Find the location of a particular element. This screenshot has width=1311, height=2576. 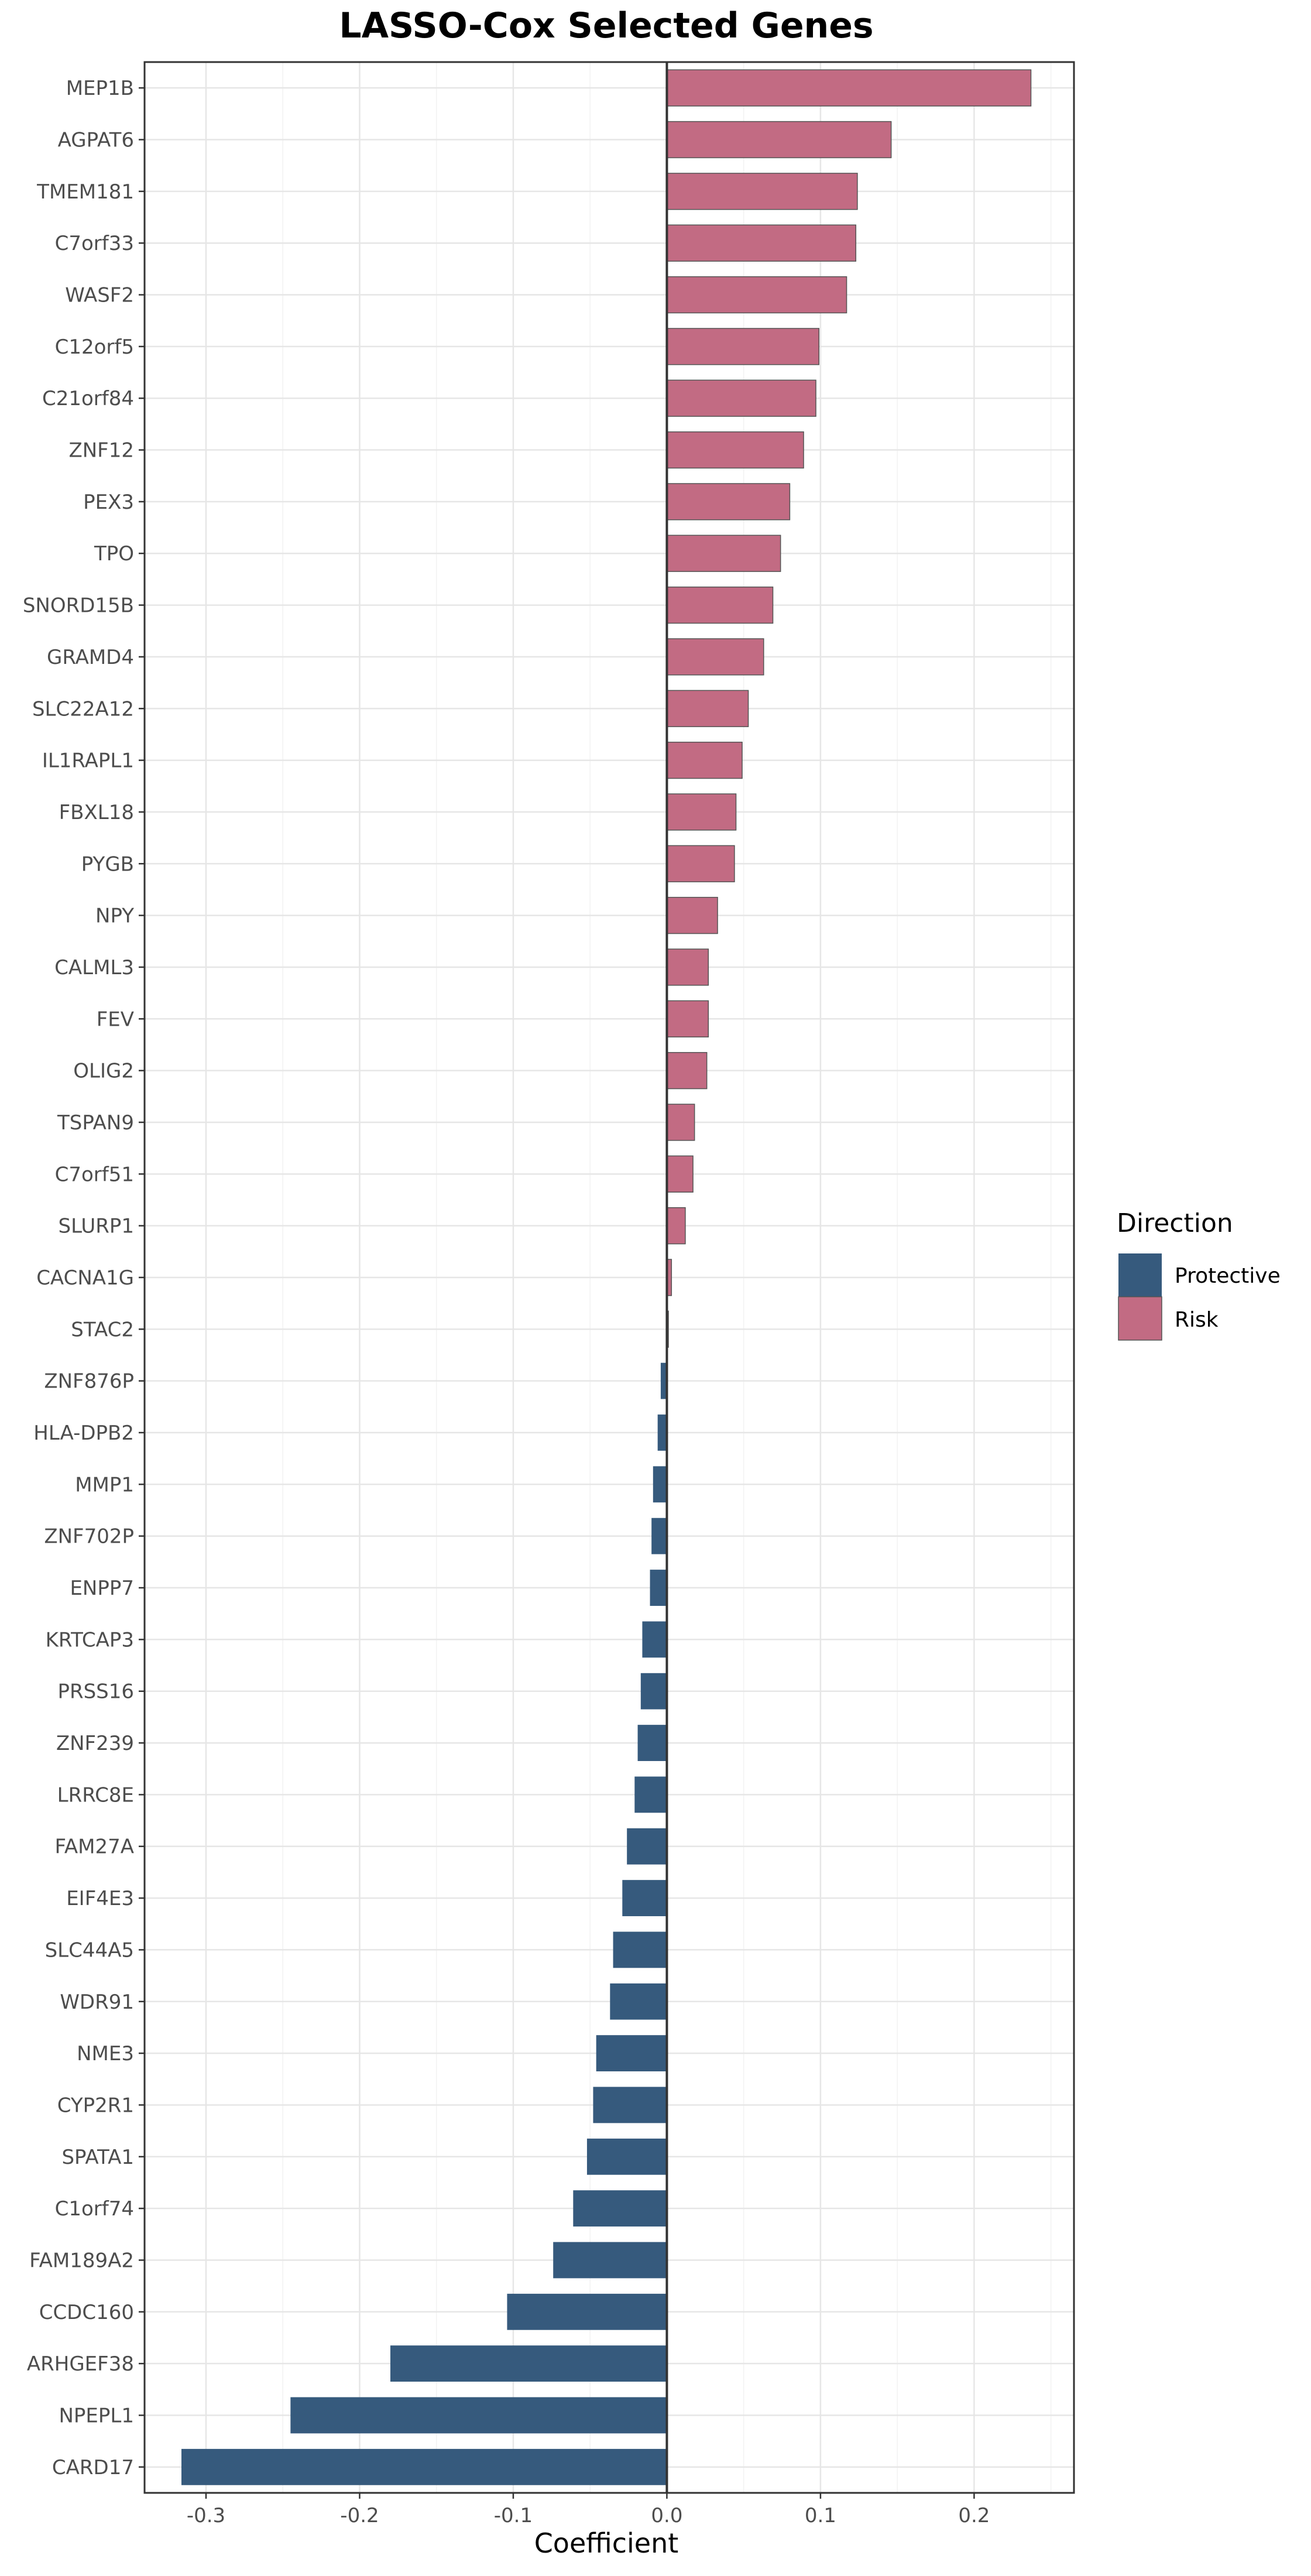

bar-nme3 is located at coordinates (631, 2053).